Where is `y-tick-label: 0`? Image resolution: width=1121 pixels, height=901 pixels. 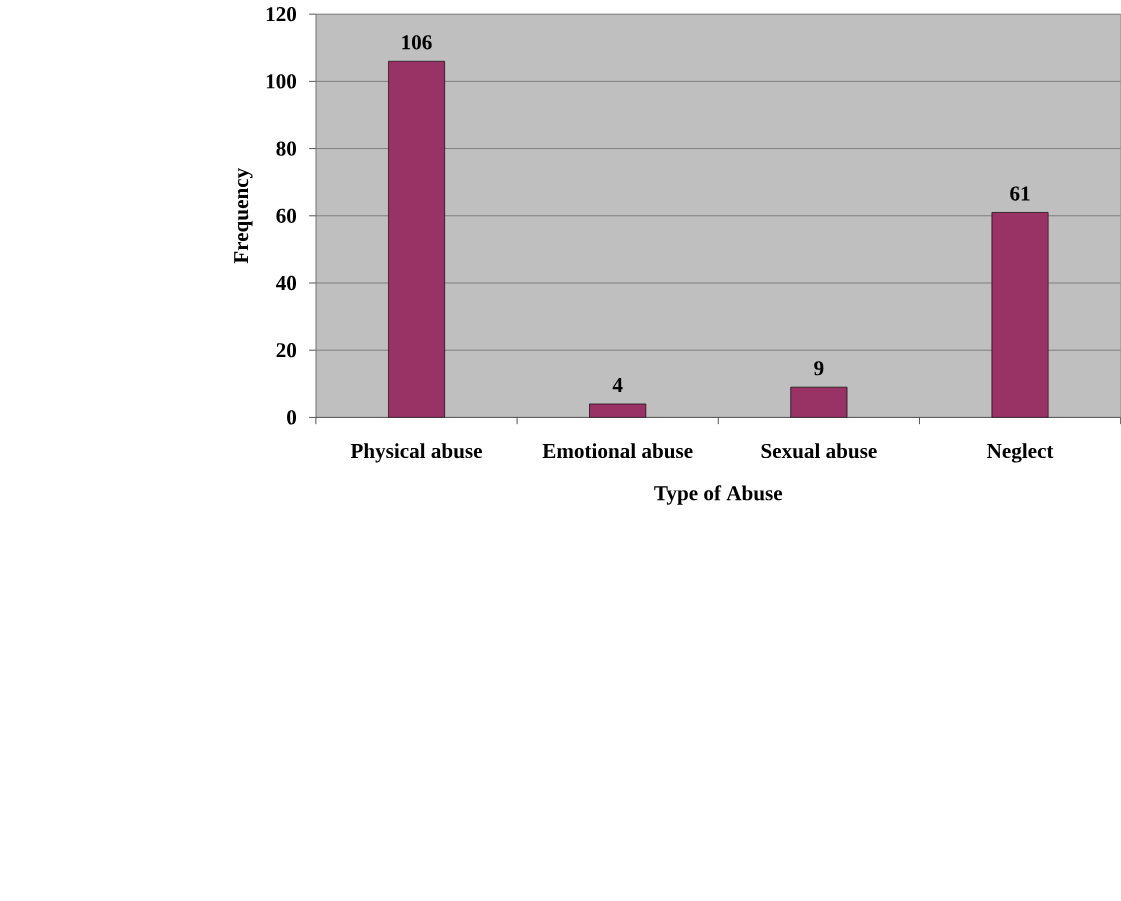 y-tick-label: 0 is located at coordinates (292, 417).